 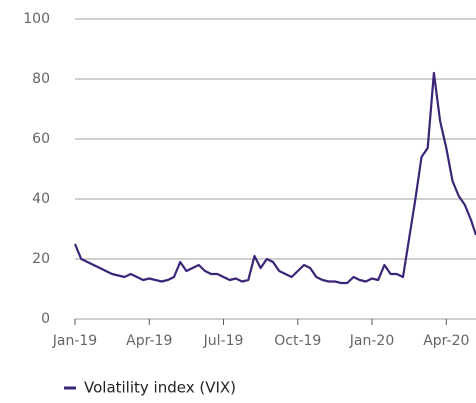 I want to click on y-tick-label: 60, so click(x=41, y=139).